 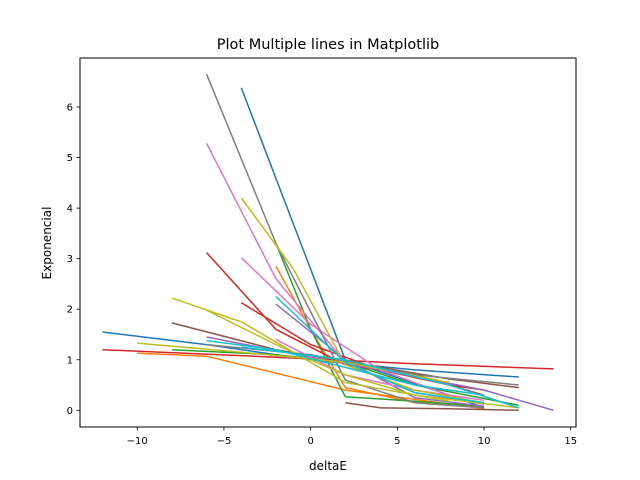 What do you see at coordinates (328, 45) in the screenshot?
I see `chart-title: Plot Multiple lines in Matplotlib` at bounding box center [328, 45].